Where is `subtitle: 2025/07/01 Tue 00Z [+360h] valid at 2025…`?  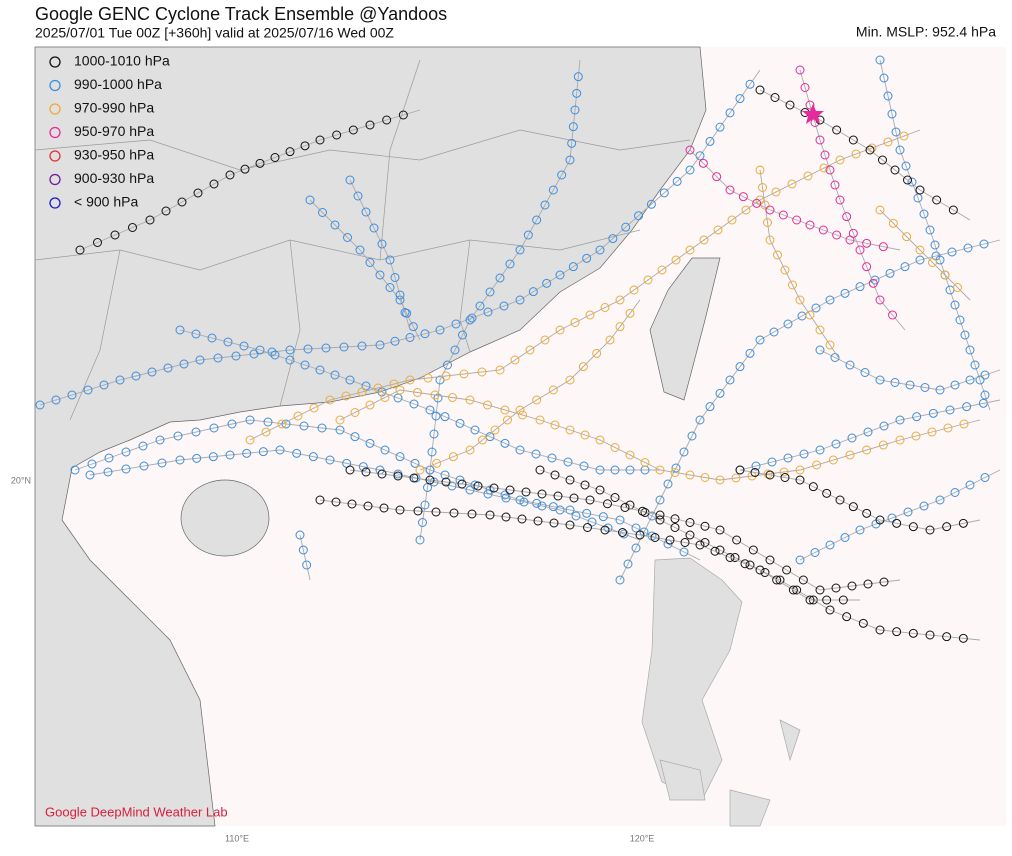
subtitle: 2025/07/01 Tue 00Z [+360h] valid at 2025… is located at coordinates (214, 33).